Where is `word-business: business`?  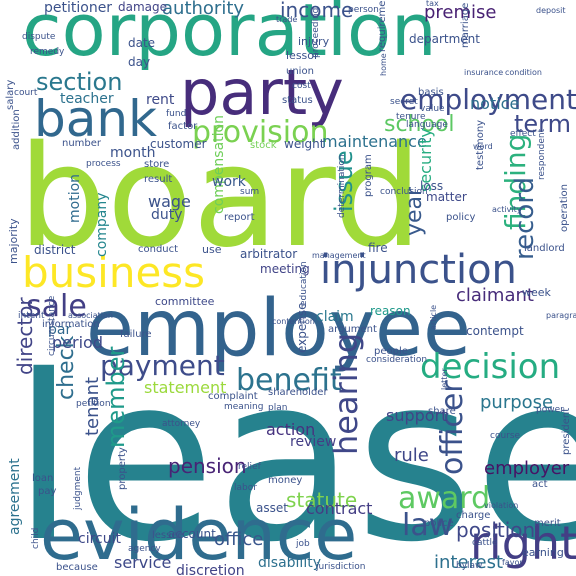
word-business: business is located at coordinates (114, 272).